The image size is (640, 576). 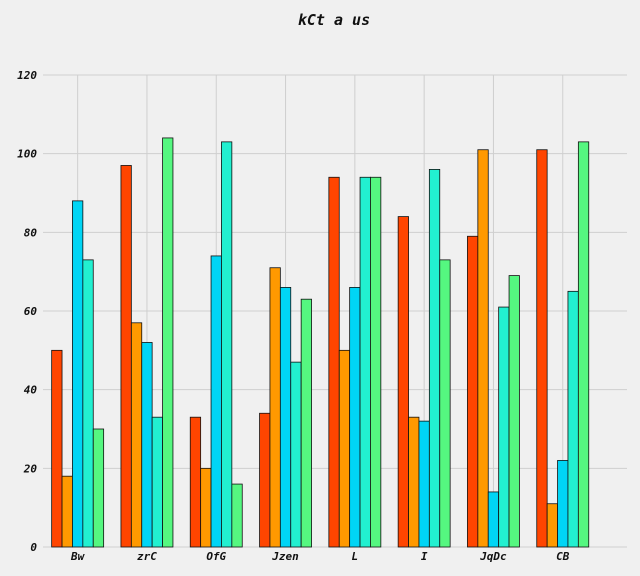 I want to click on x-tick-label: I, so click(x=424, y=556).